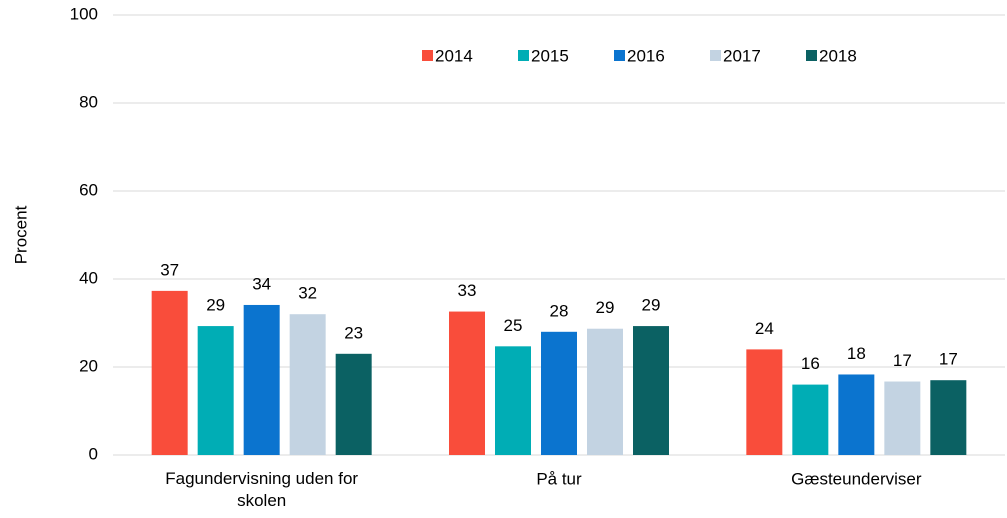 Image resolution: width=1007 pixels, height=518 pixels. Describe the element at coordinates (764, 328) in the screenshot. I see `data-label: 24` at that location.